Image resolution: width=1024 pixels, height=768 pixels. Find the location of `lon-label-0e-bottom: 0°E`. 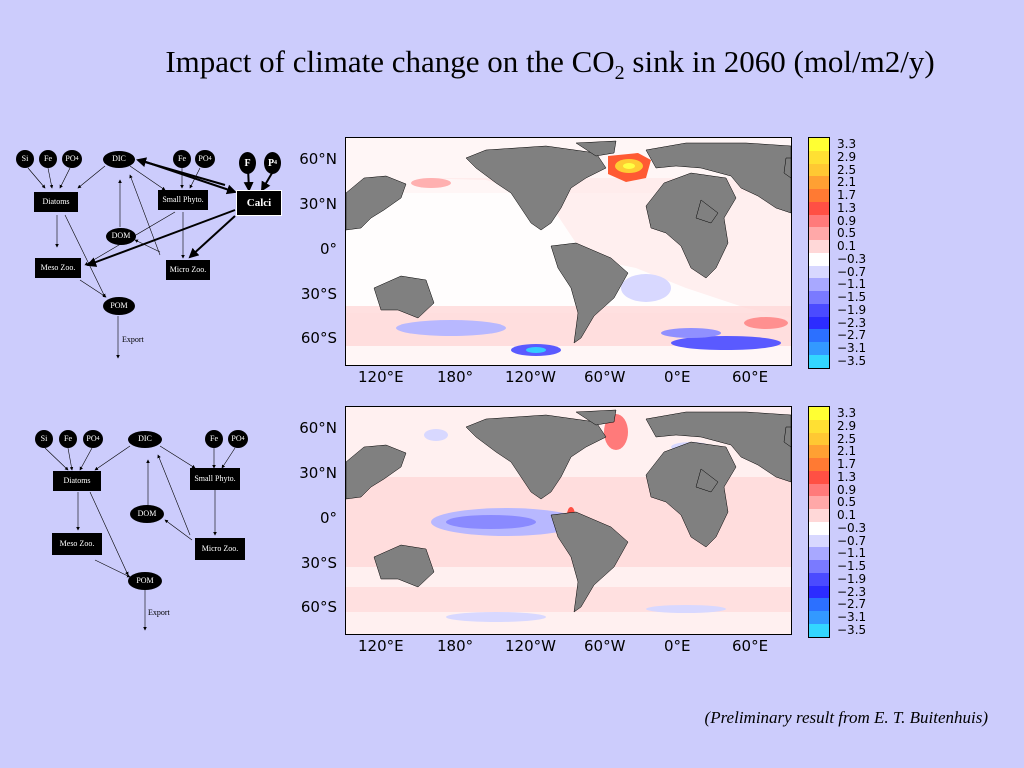

lon-label-0e-bottom: 0°E is located at coordinates (677, 646).